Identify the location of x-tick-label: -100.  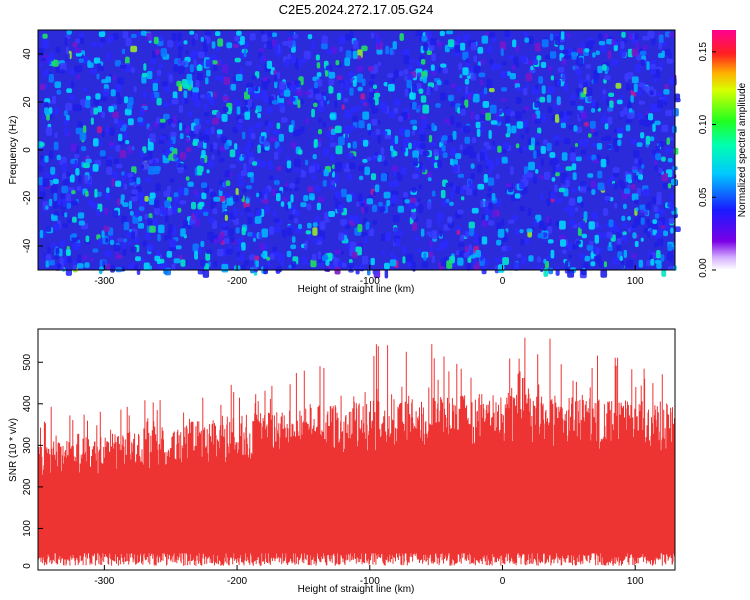
(370, 581).